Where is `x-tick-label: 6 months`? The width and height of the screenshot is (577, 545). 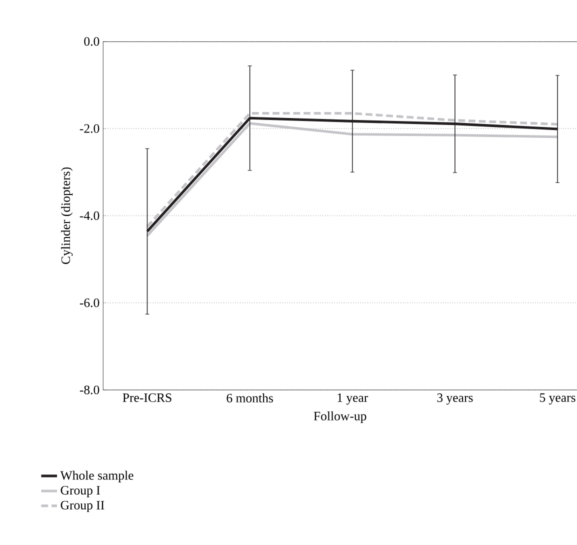
x-tick-label: 6 months is located at coordinates (249, 397).